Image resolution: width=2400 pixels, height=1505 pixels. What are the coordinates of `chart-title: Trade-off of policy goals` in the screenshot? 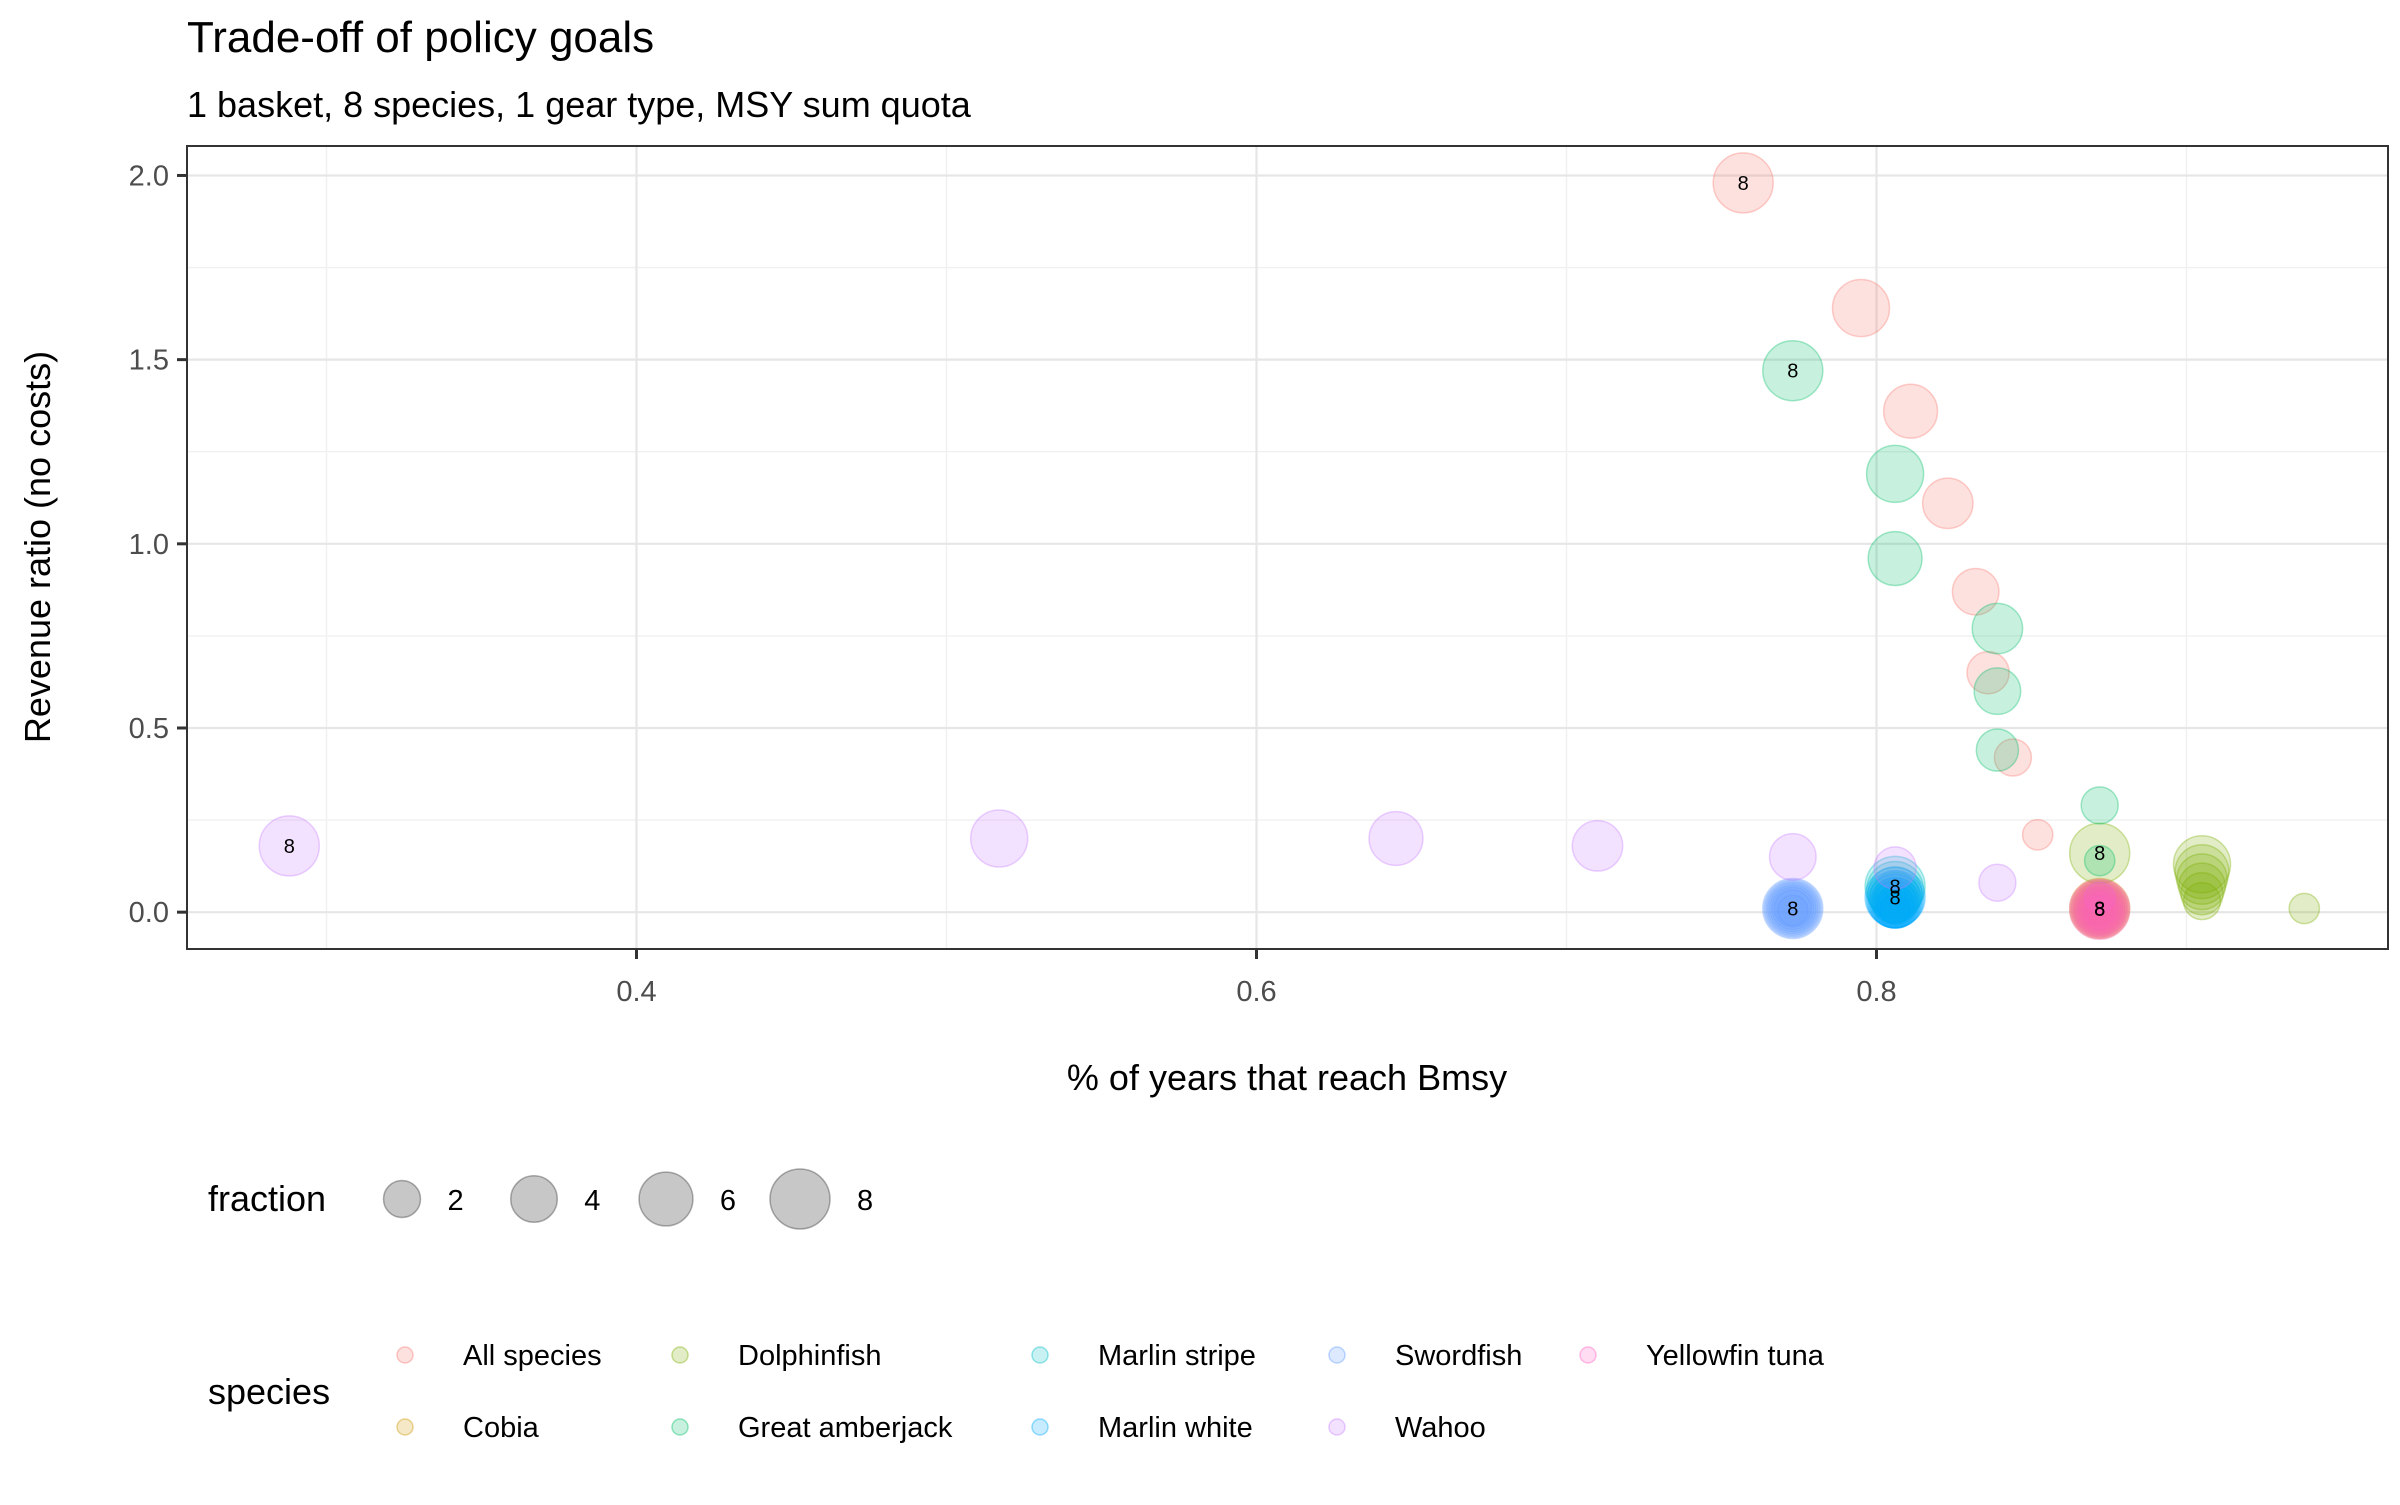 It's located at (420, 37).